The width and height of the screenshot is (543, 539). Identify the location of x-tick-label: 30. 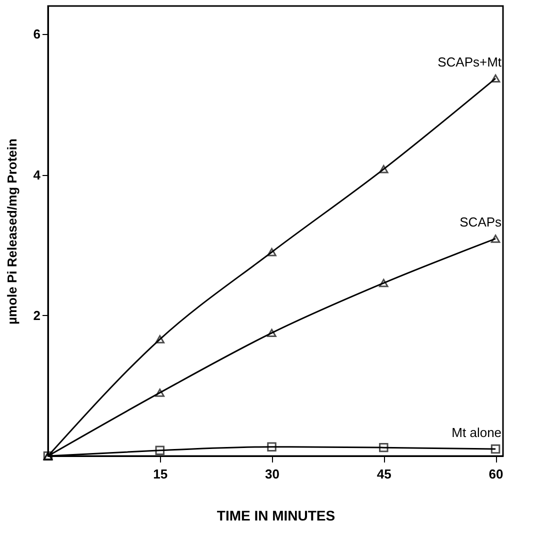
(272, 474).